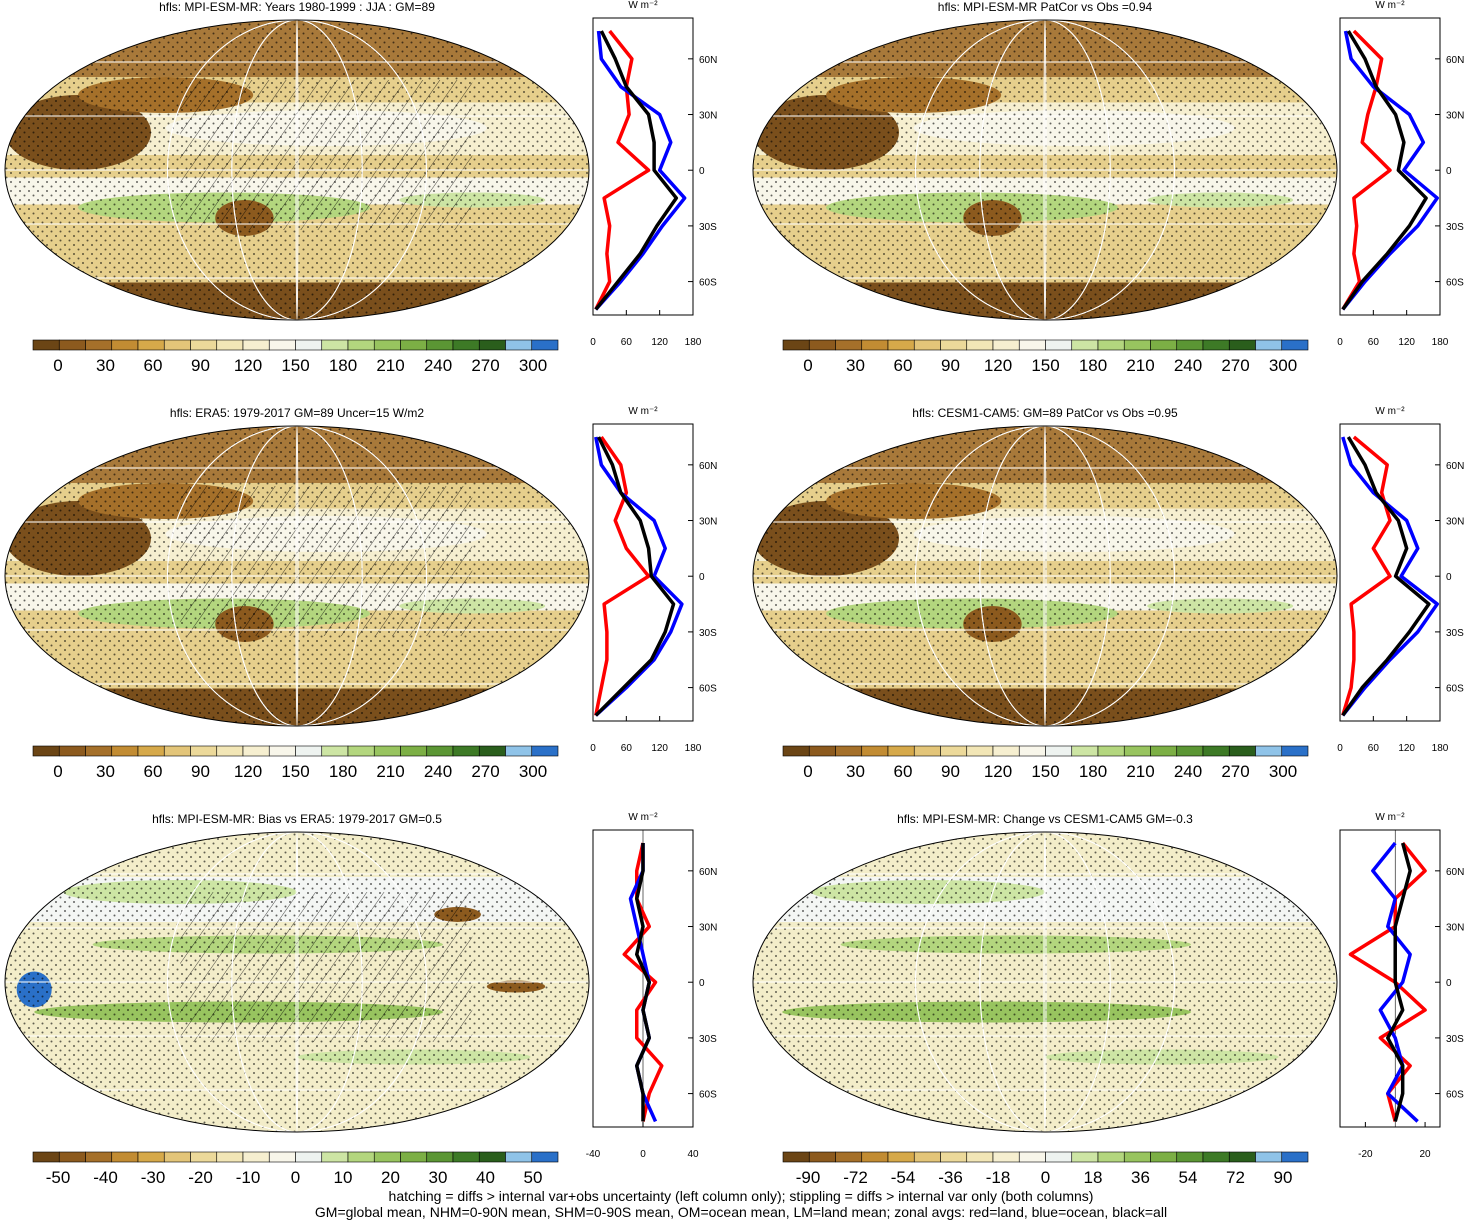 The width and height of the screenshot is (1483, 1226). What do you see at coordinates (200, 1177) in the screenshot?
I see `colorbar-label: -20` at bounding box center [200, 1177].